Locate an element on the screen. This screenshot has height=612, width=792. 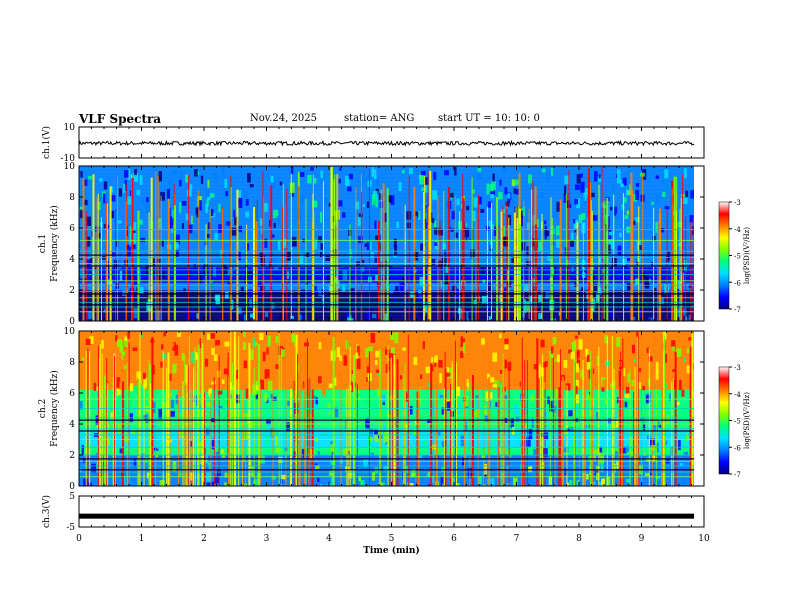
y-axis-label: Frequency (kHz) is located at coordinates (54, 243).